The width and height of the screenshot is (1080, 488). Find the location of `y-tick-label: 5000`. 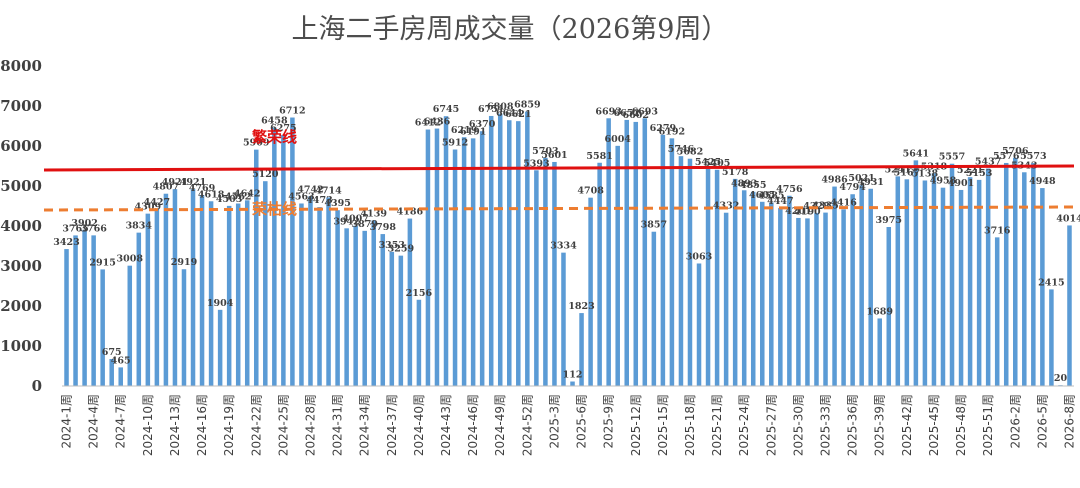

y-tick-label: 5000 is located at coordinates (21, 186).